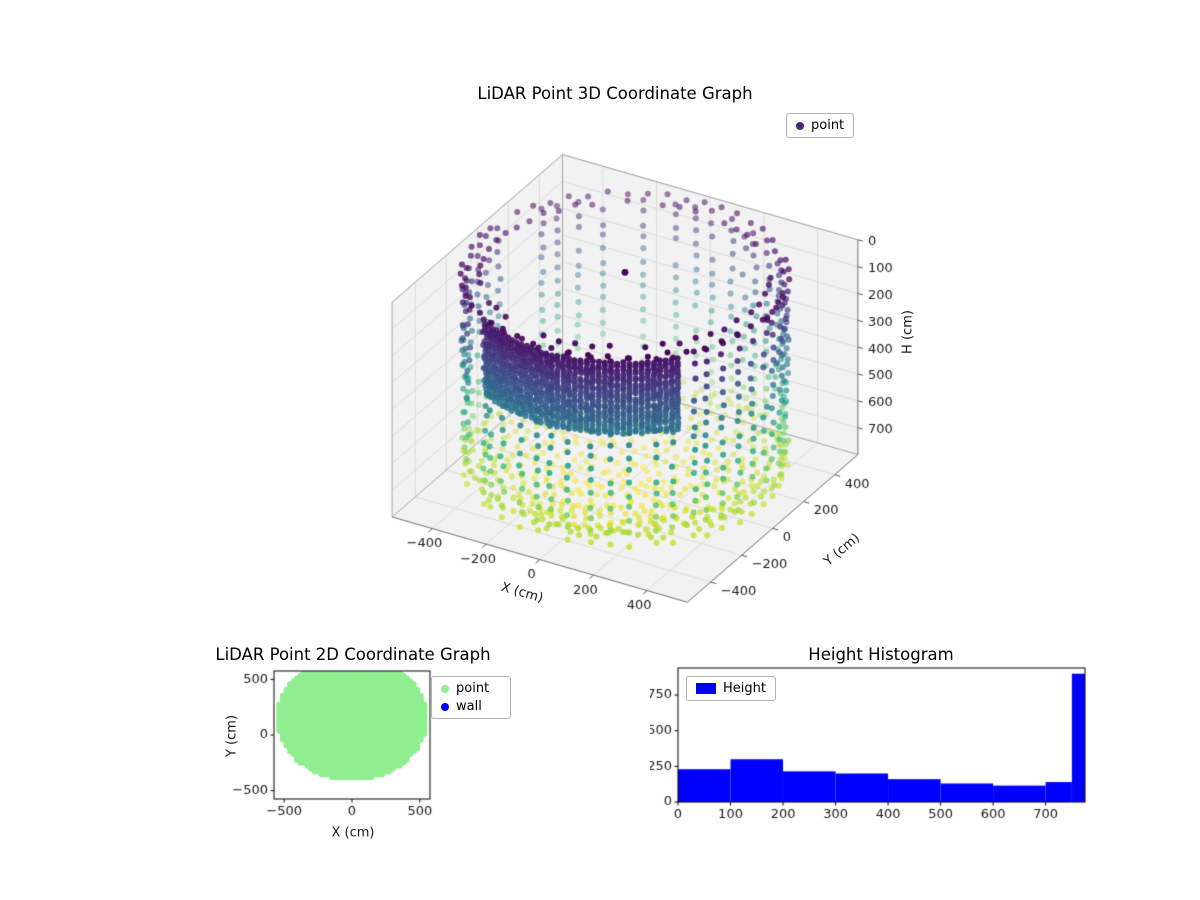  What do you see at coordinates (445, 706) in the screenshot?
I see `wall-marker-icon` at bounding box center [445, 706].